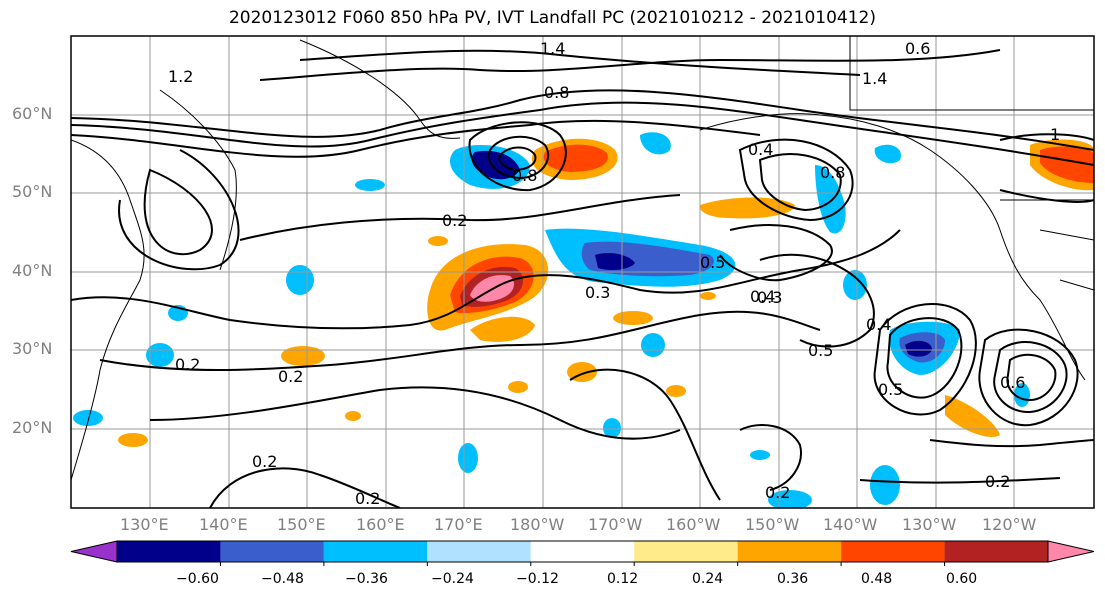 This screenshot has width=1105, height=601. I want to click on lon-label: 130°E, so click(144, 524).